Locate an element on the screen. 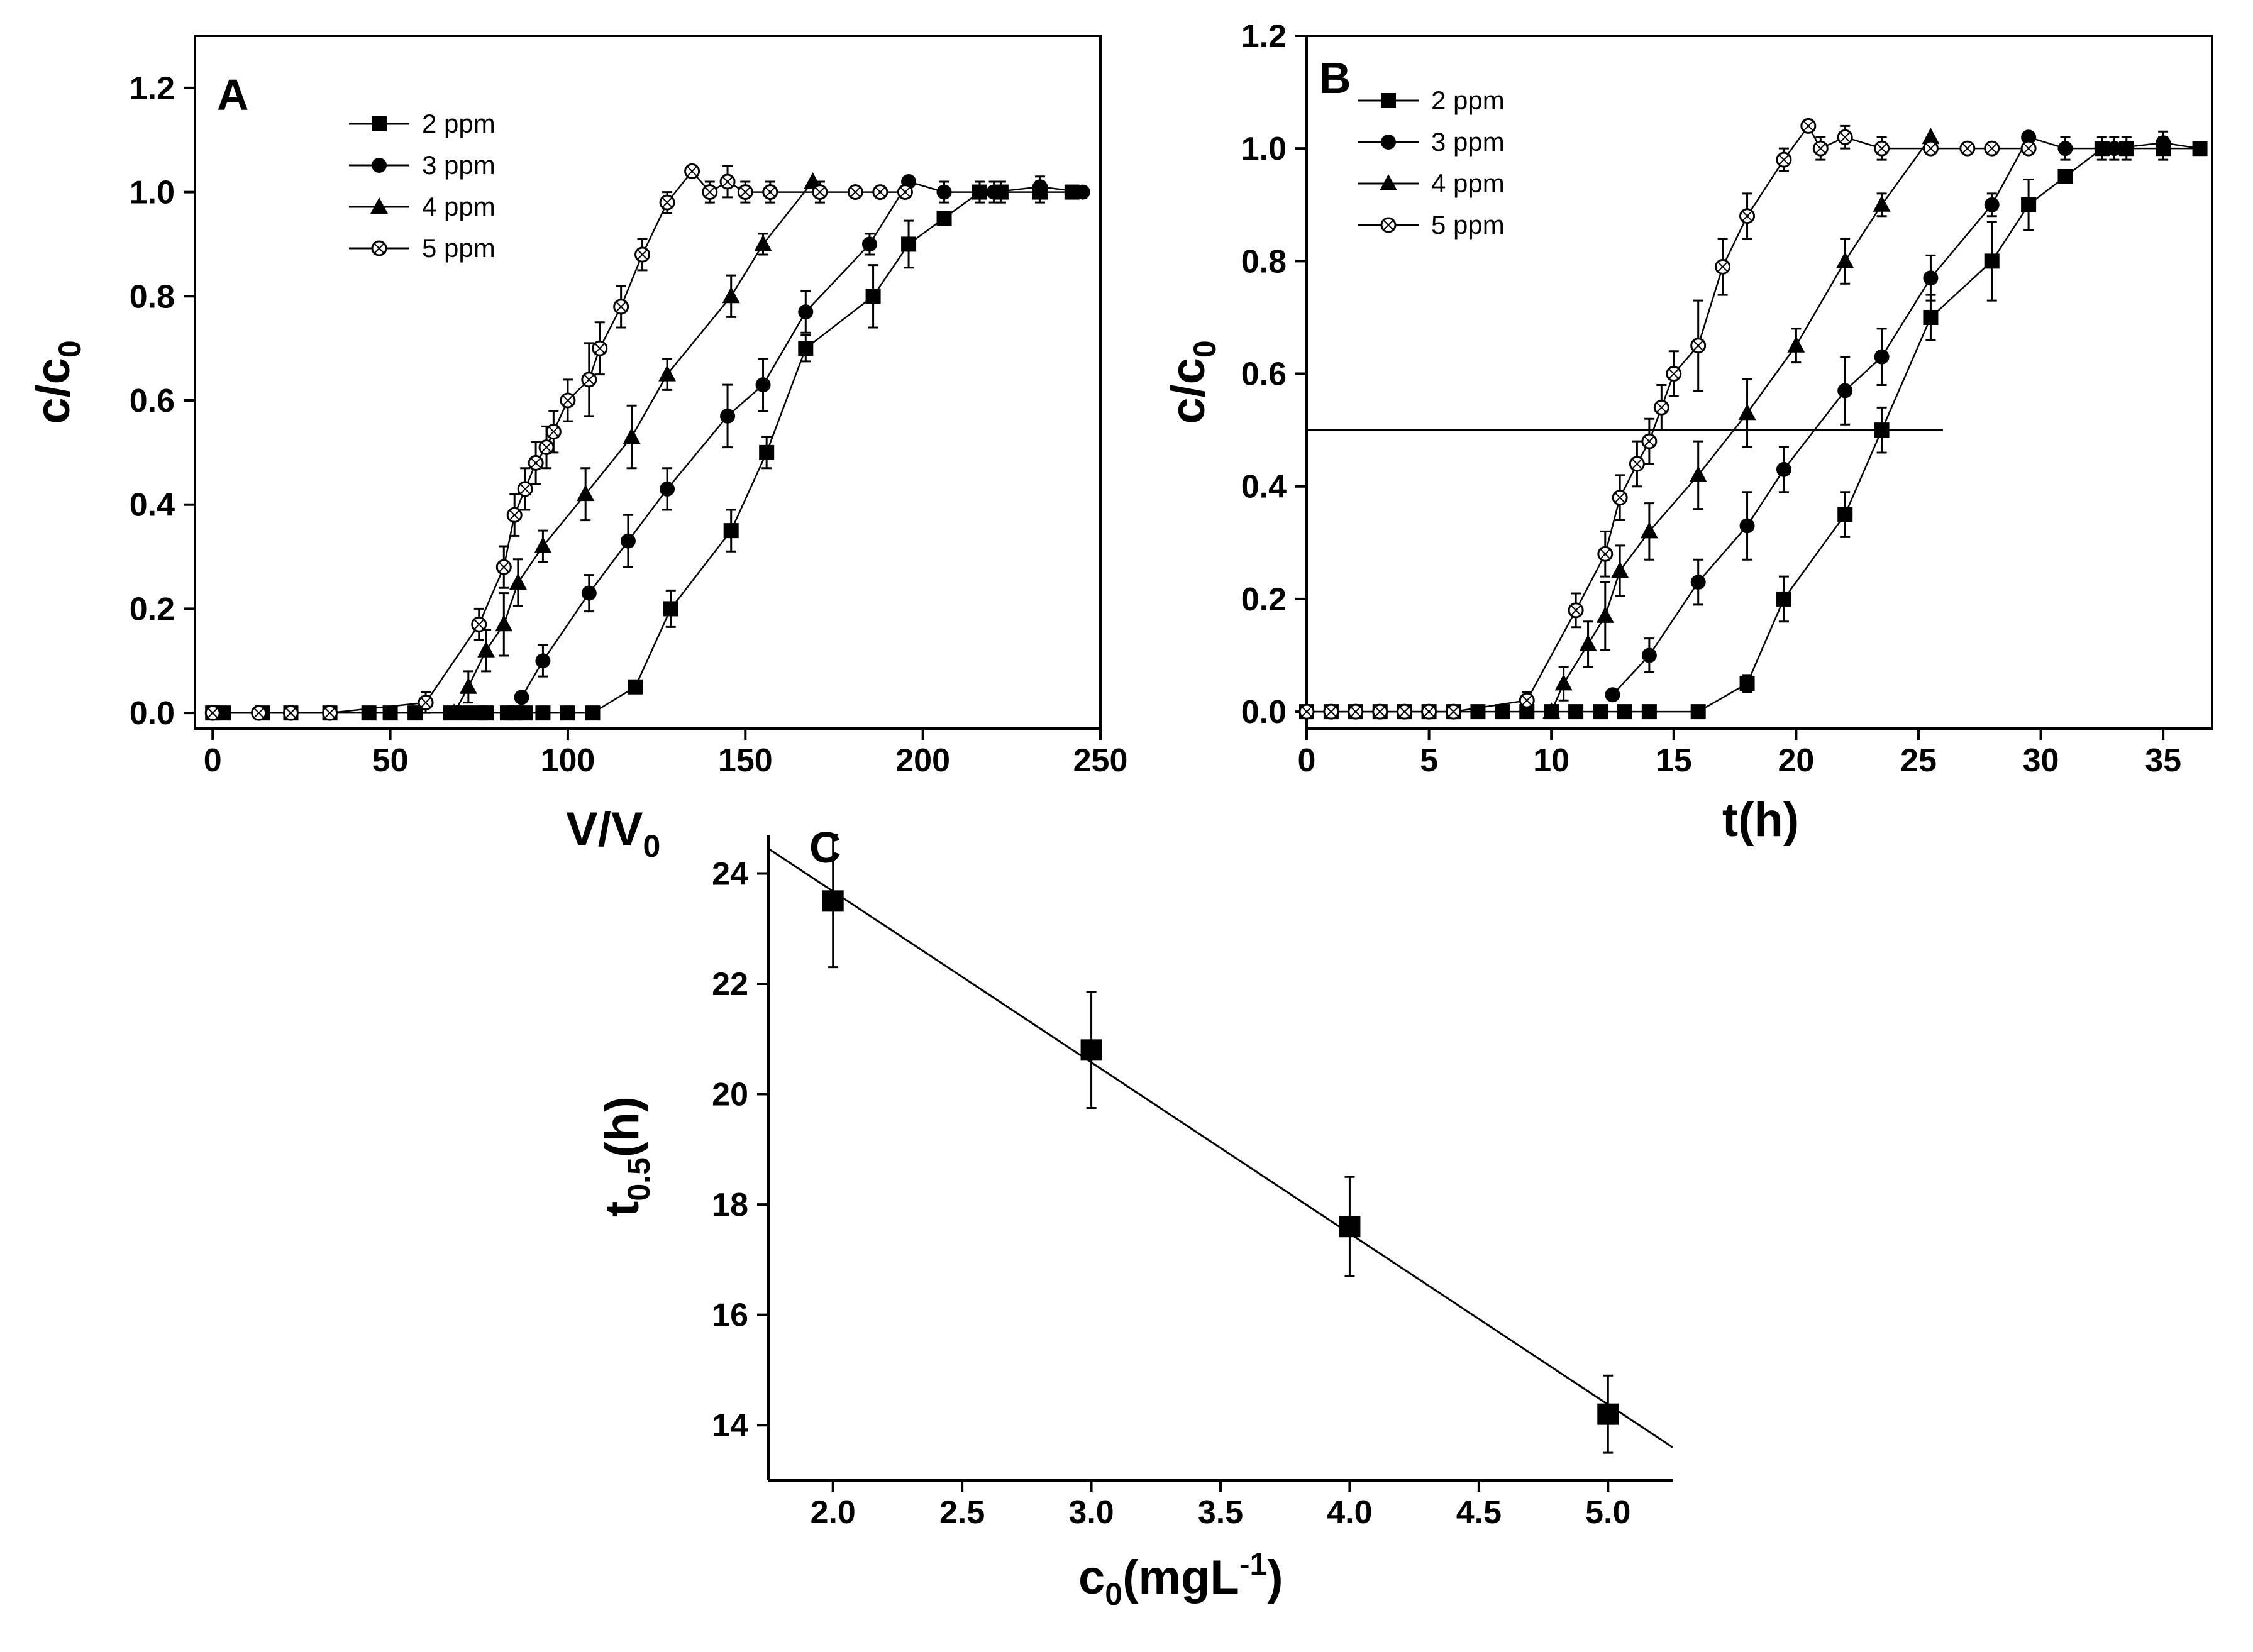 The width and height of the screenshot is (2253, 1652). panel-c-x-axis-label: c0(mgL-1) is located at coordinates (1180, 1579).